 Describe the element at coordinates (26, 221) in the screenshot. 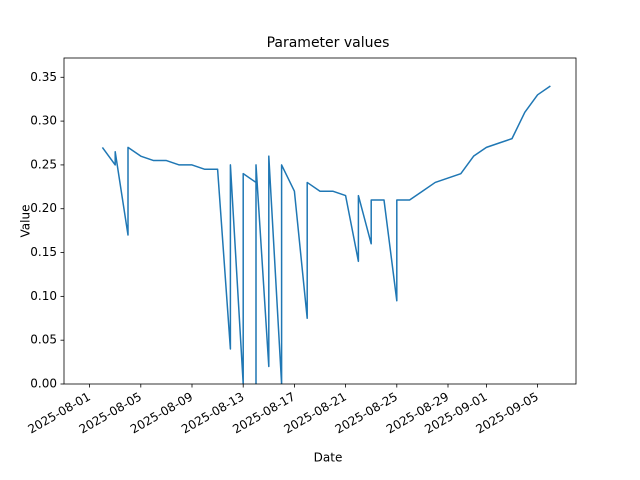

I see `y-axis-label: Value` at that location.